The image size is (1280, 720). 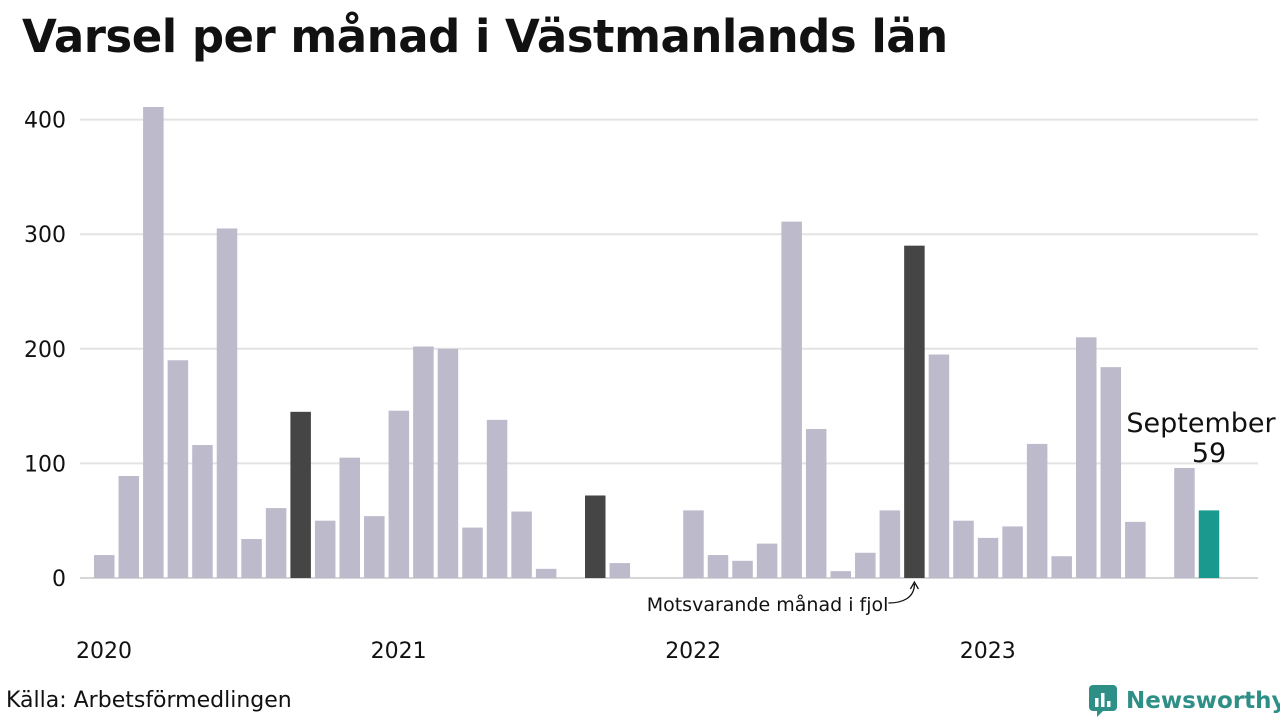 I want to click on x-tick-label: 2021, so click(x=399, y=651).